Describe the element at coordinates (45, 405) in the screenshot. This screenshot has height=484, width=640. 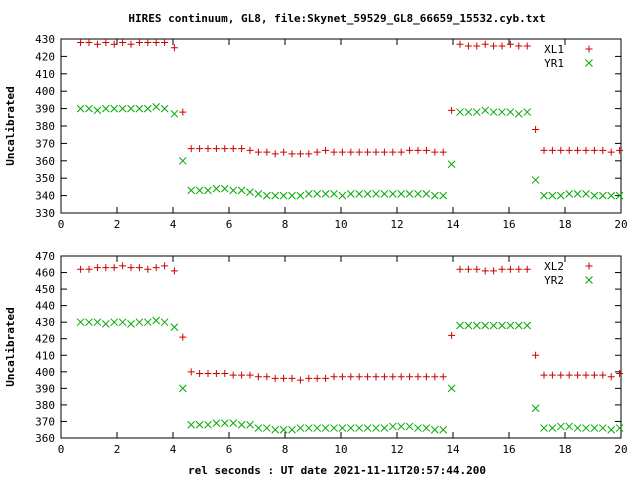
I see `y-tick-label: 380` at that location.